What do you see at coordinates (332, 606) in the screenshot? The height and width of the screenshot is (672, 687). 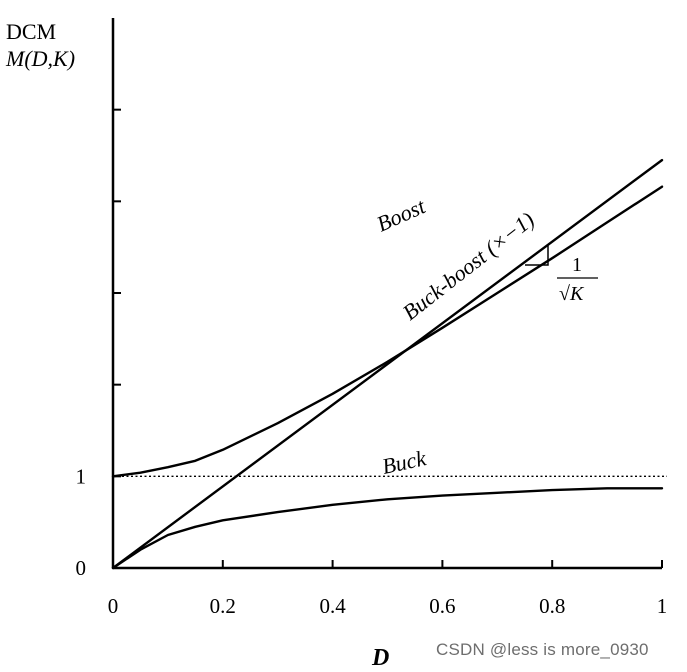 I see `x-tick-label: 0.4` at bounding box center [332, 606].